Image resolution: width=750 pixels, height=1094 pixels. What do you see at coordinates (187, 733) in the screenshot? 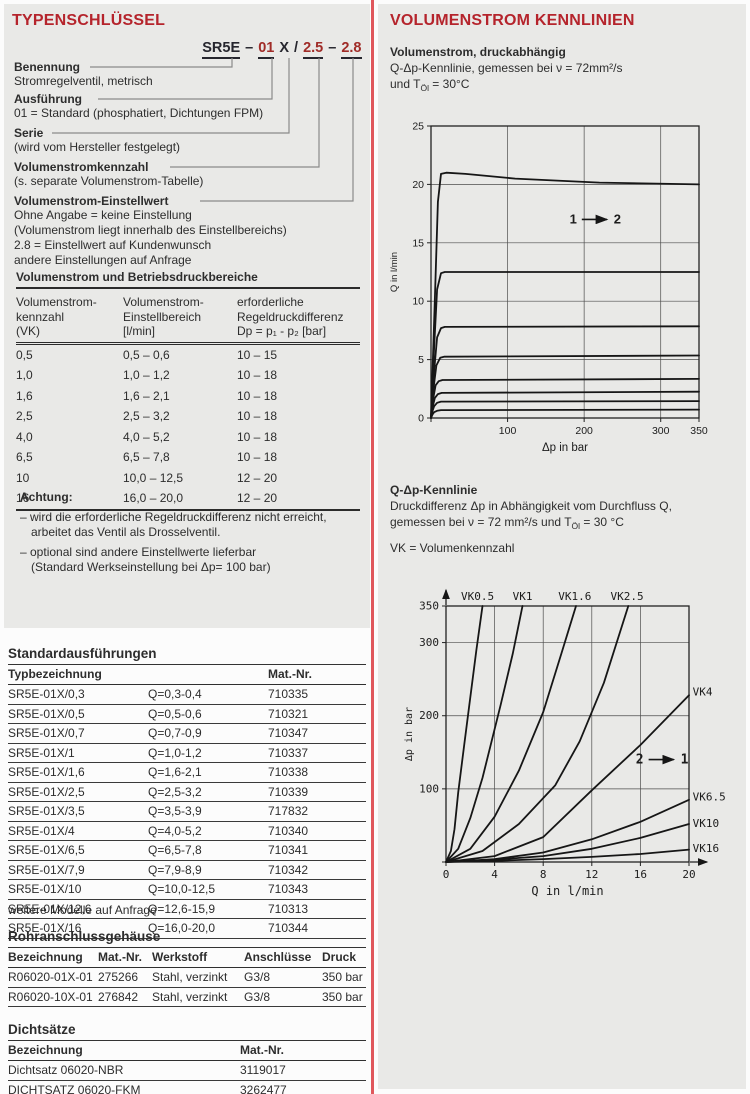
I see `standard-row: SR5E-01X/0,7 Q=0,7-0,9 710347` at bounding box center [187, 733].